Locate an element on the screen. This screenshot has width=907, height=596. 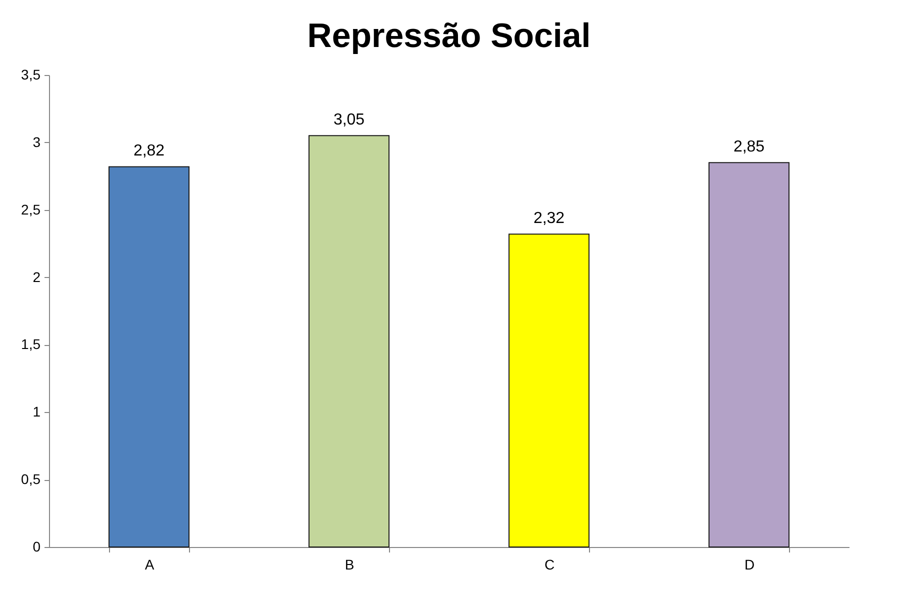
data-label: 2,82 is located at coordinates (149, 151).